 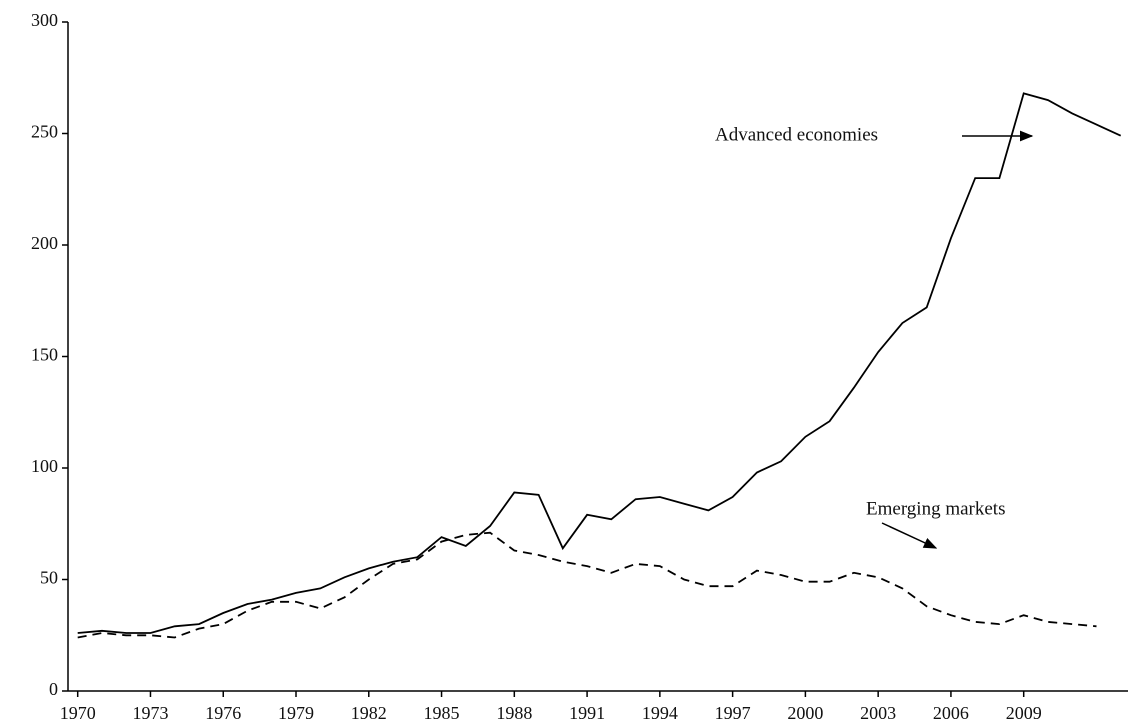 I want to click on y-tick-label: 100, so click(x=44, y=466).